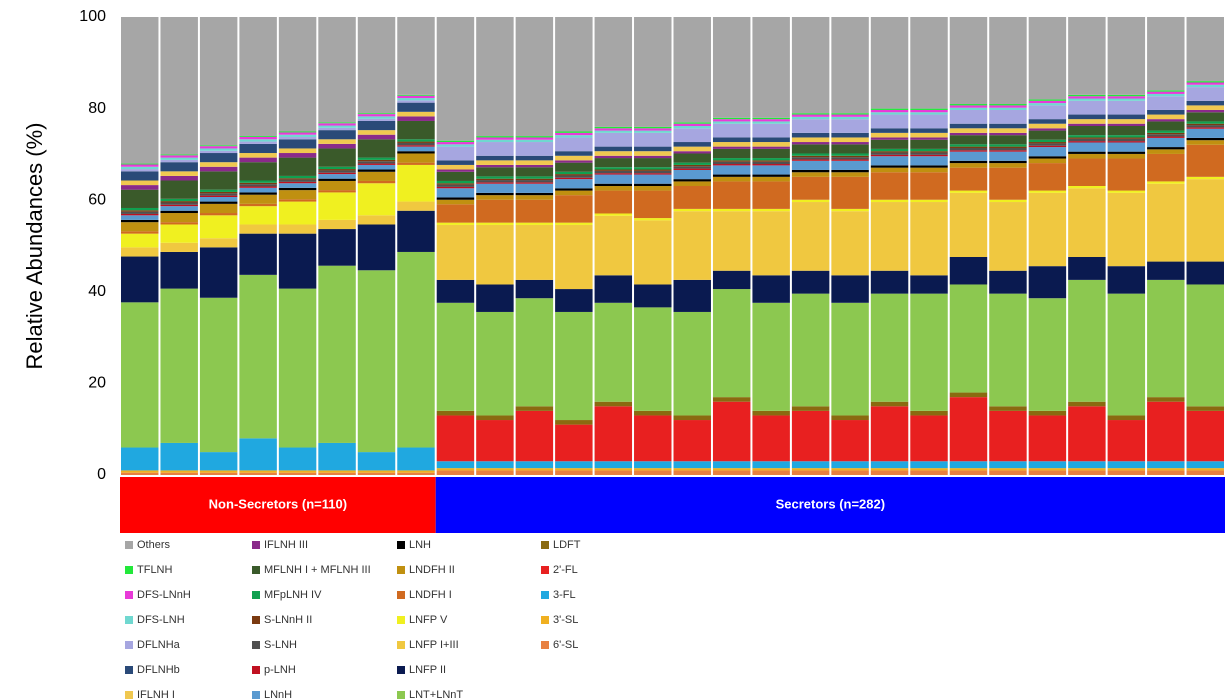  I want to click on legend-label: 2'-FL, so click(565, 570).